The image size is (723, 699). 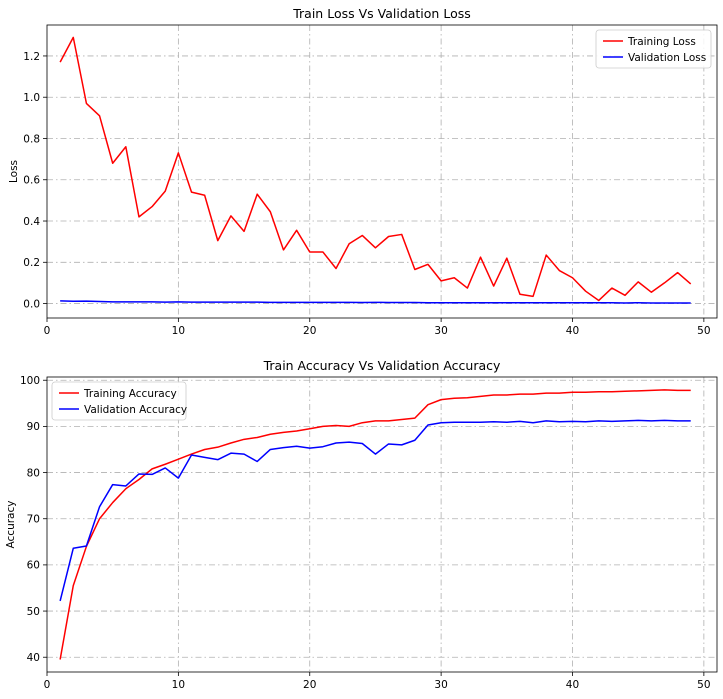 What do you see at coordinates (47, 331) in the screenshot?
I see `chart-1-xtick-label-0: 0` at bounding box center [47, 331].